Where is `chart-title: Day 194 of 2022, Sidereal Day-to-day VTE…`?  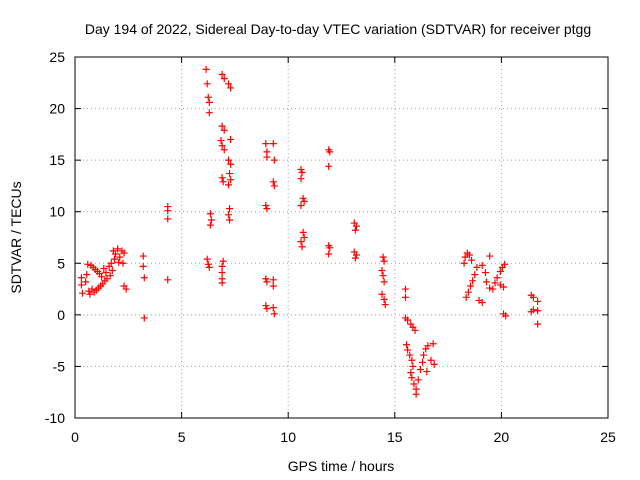 chart-title: Day 194 of 2022, Sidereal Day-to-day VTE… is located at coordinates (338, 29).